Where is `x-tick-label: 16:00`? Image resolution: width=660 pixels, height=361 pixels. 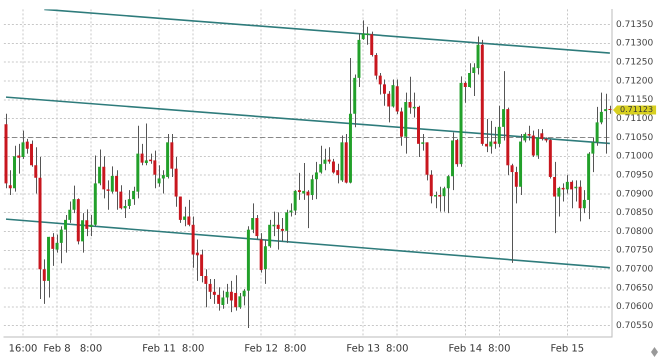
x-tick-label: 16:00 is located at coordinates (23, 349).